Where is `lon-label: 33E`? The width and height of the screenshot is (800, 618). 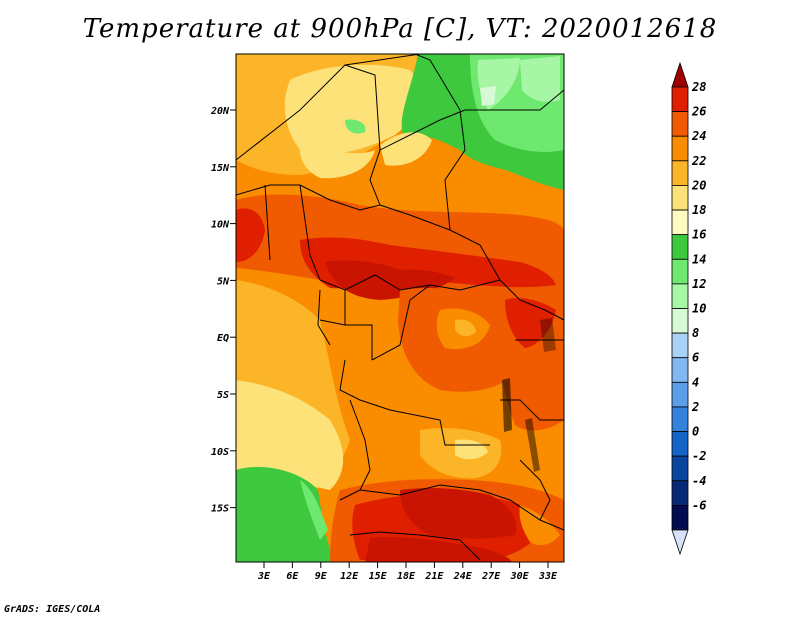 lon-label: 33E is located at coordinates (548, 576).